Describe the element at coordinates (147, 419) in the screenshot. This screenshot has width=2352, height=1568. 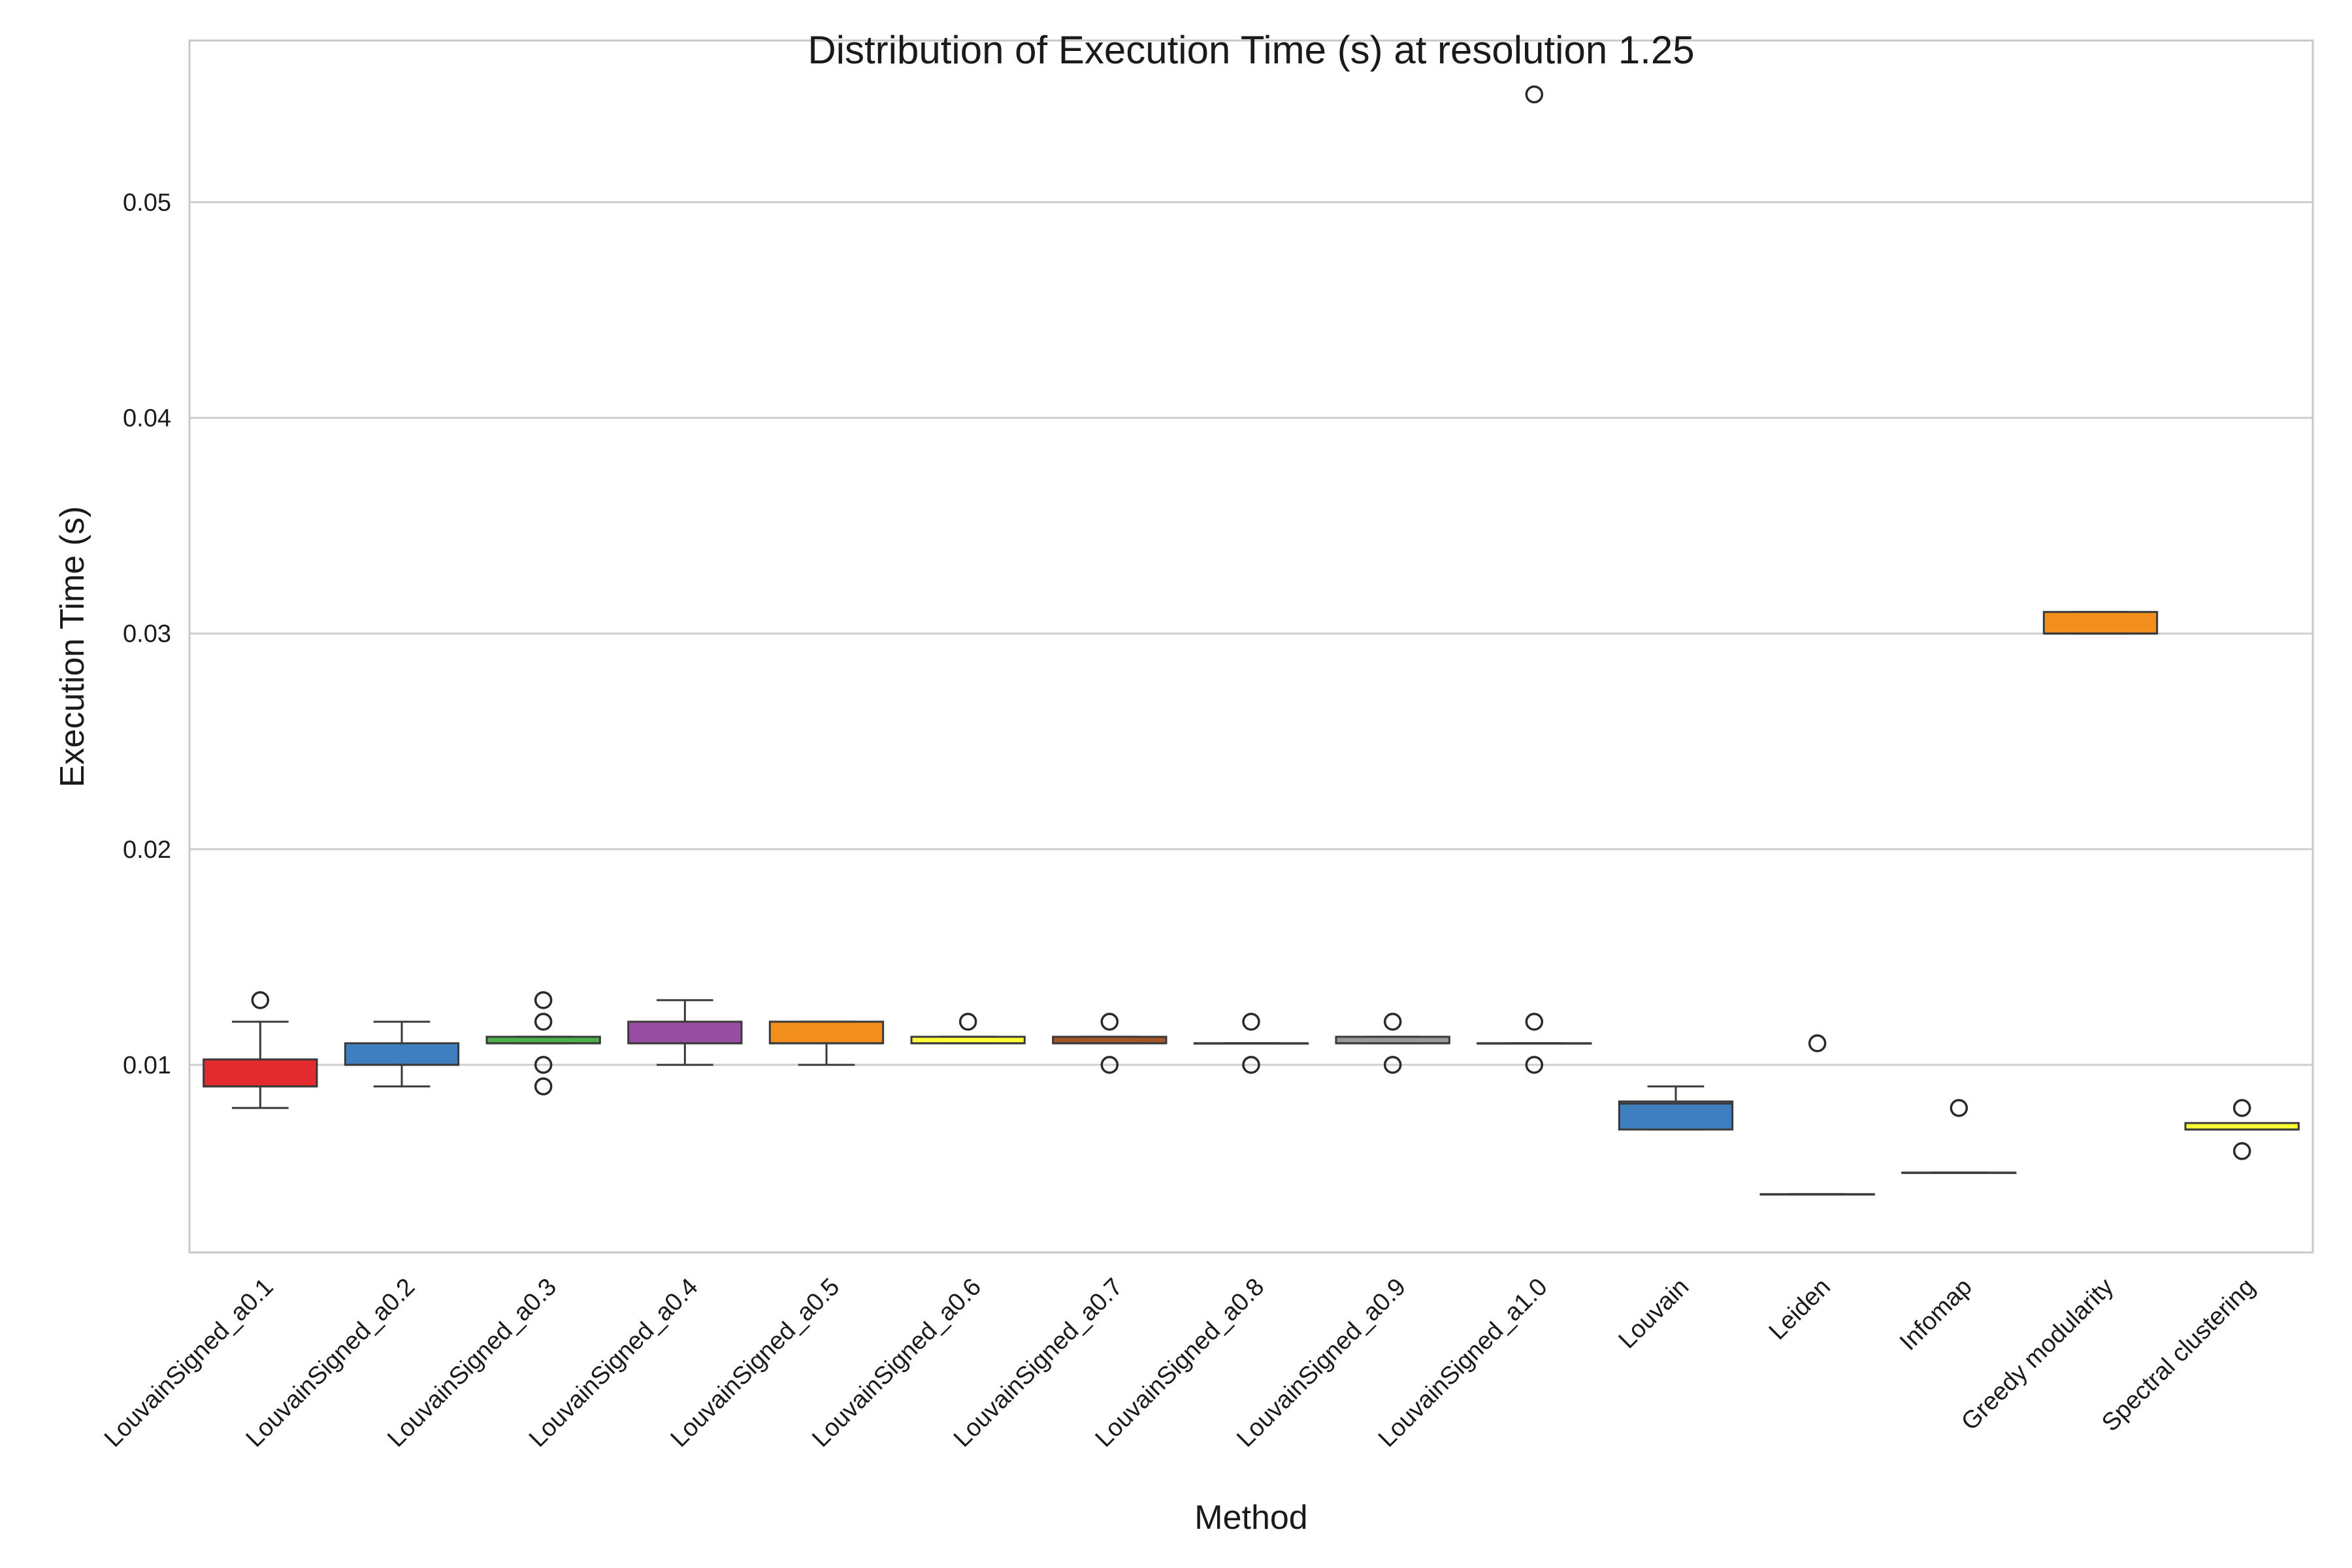
I see `y-tick-label: 0.04` at that location.